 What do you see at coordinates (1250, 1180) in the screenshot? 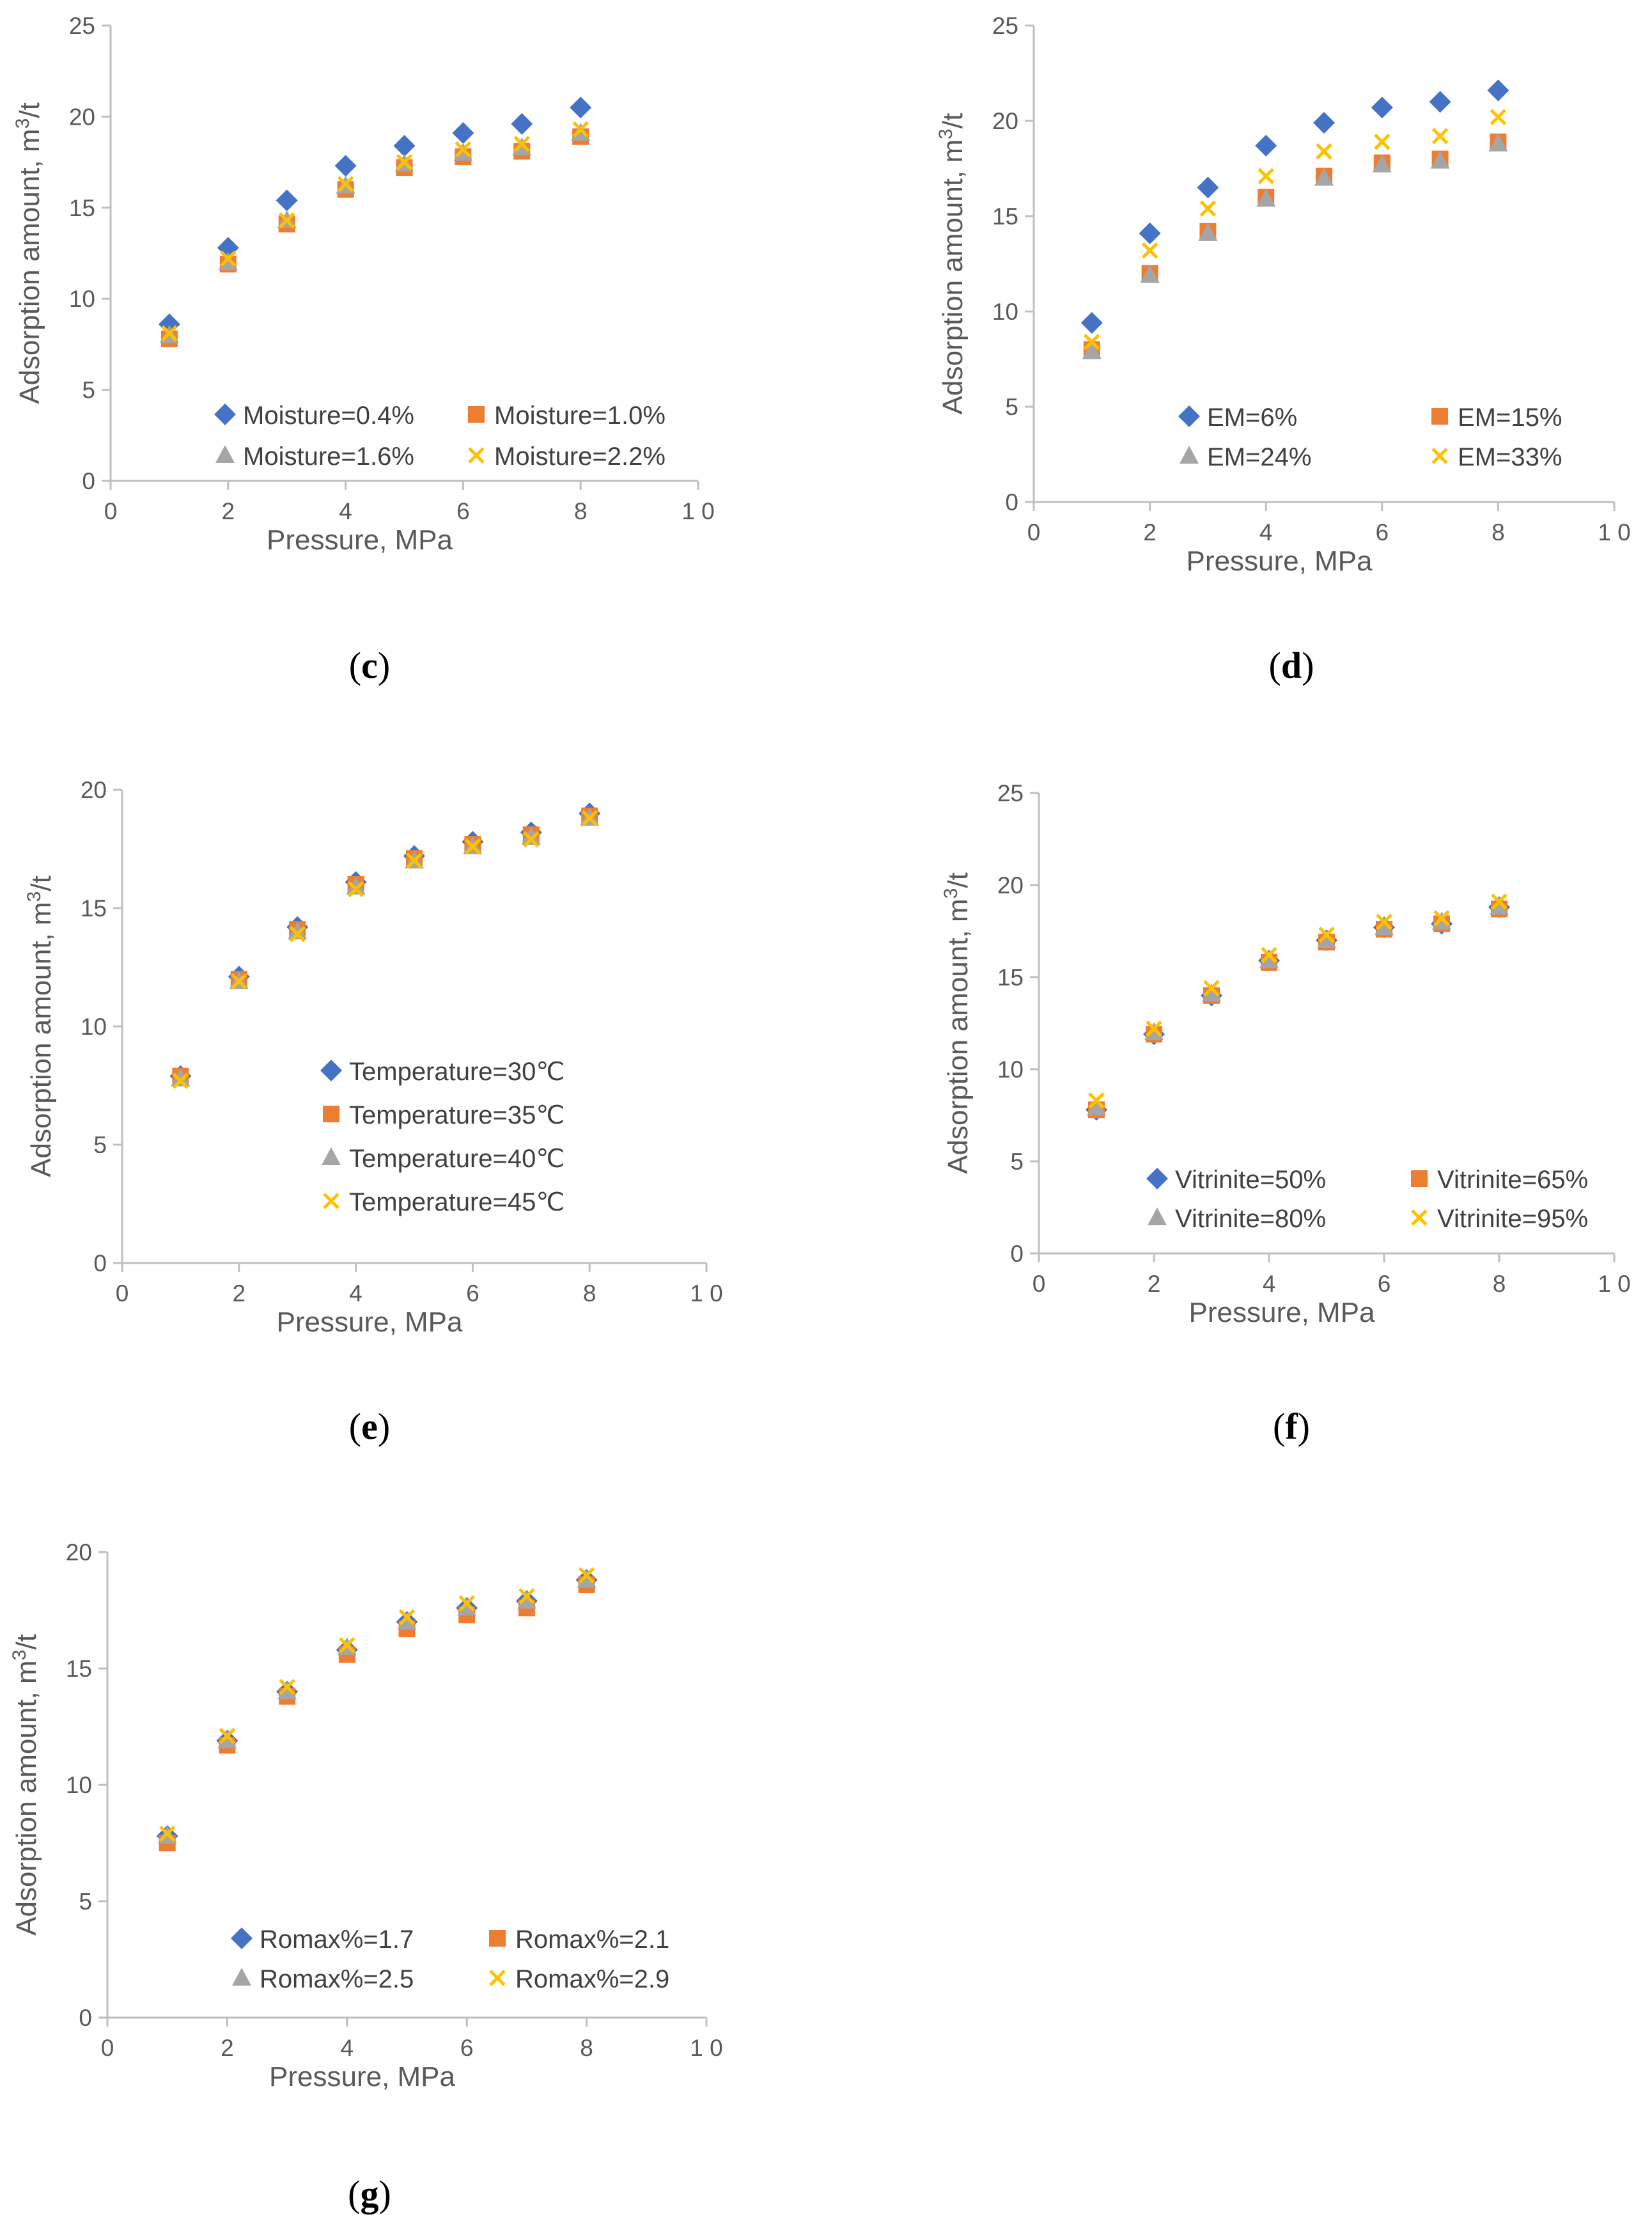
I see `legend-label: Vitrinite=50%` at bounding box center [1250, 1180].